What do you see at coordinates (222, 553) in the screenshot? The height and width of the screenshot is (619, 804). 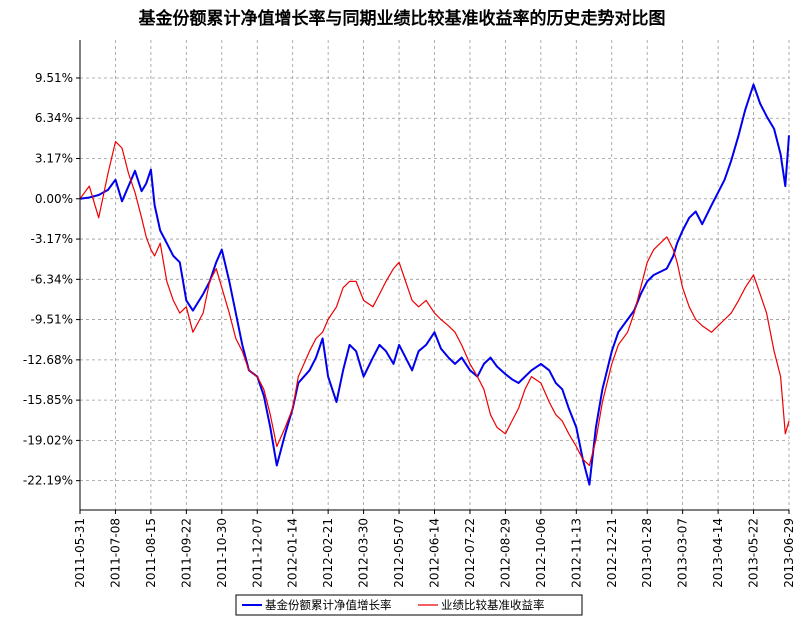 I see `x-tick-label: 2011-10-30` at bounding box center [222, 553].